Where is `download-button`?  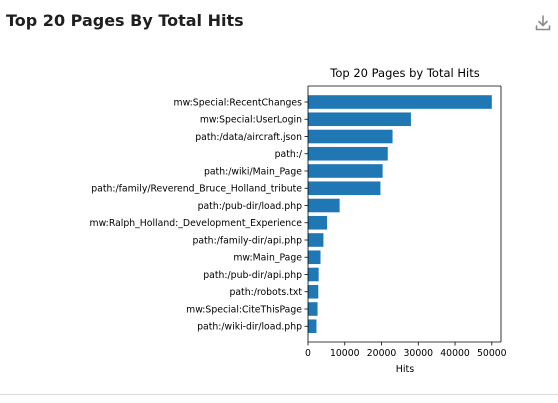
download-button is located at coordinates (543, 23).